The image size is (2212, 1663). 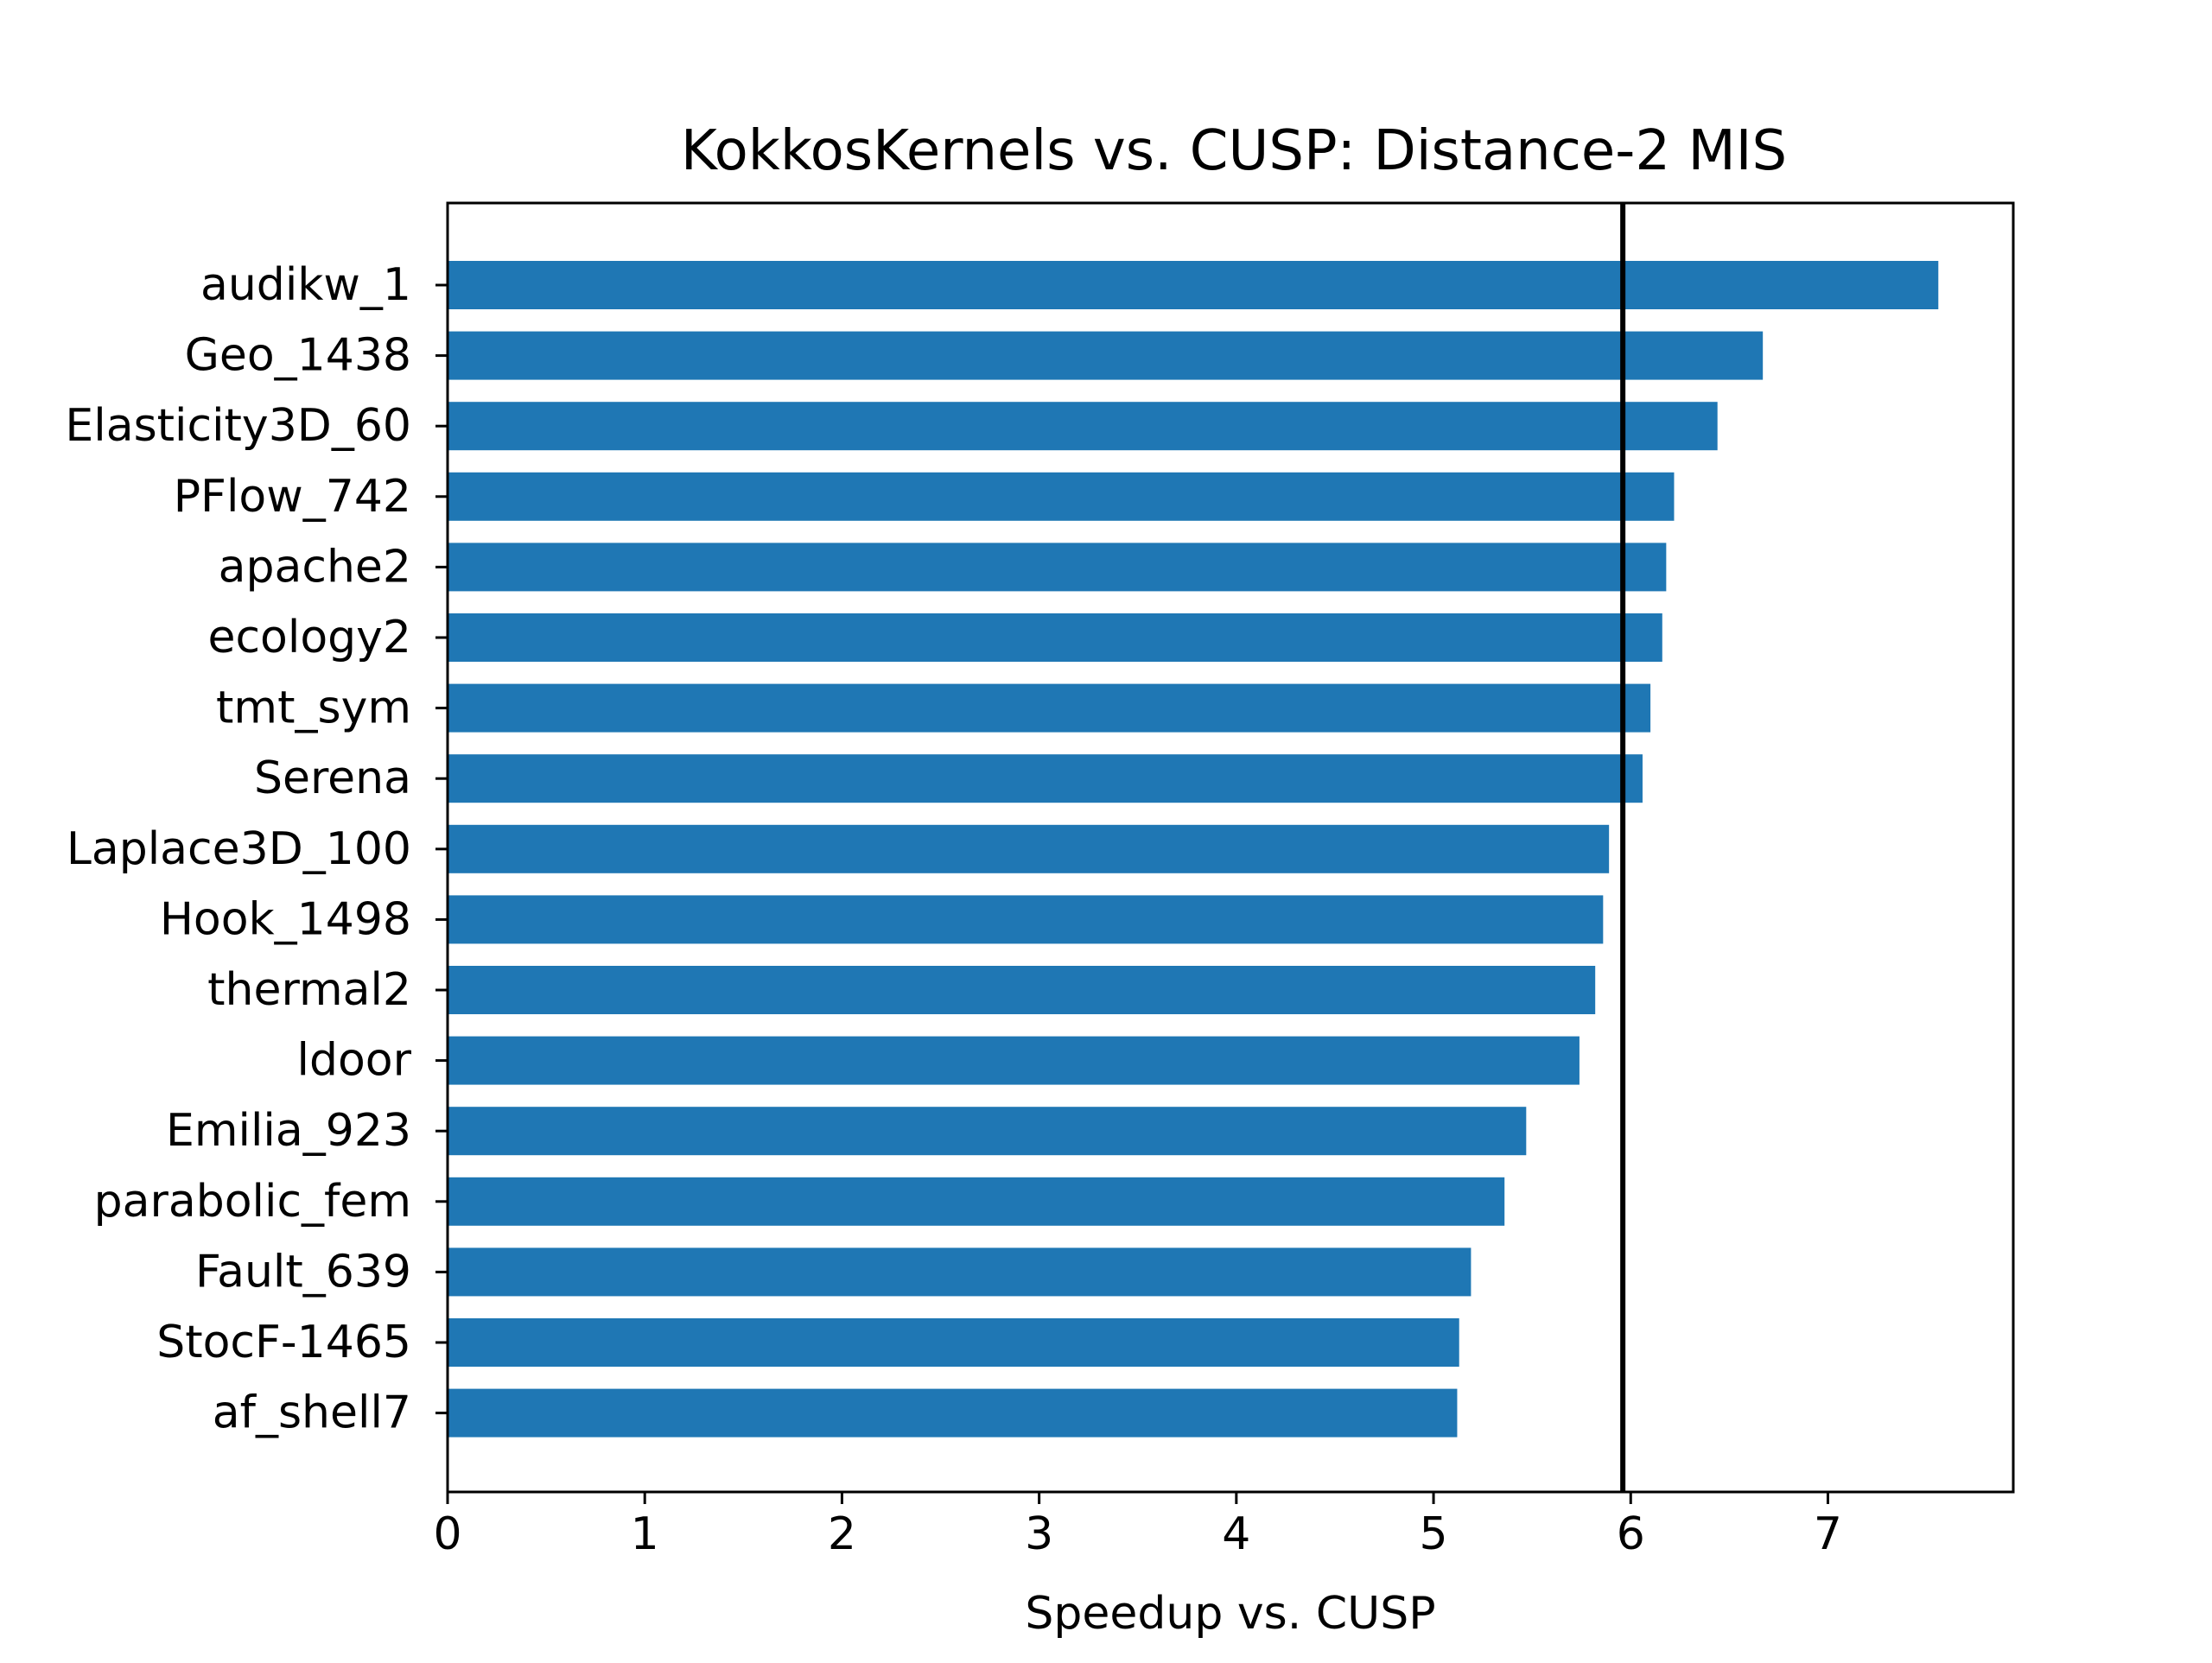 What do you see at coordinates (309, 990) in the screenshot?
I see `y-tick-label: thermal2` at bounding box center [309, 990].